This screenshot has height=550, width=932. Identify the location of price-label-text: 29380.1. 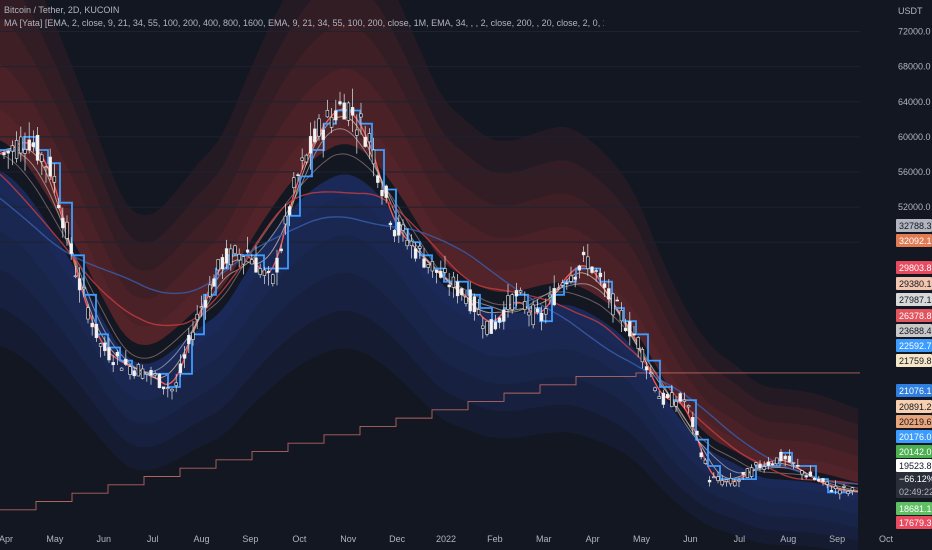
(915, 284).